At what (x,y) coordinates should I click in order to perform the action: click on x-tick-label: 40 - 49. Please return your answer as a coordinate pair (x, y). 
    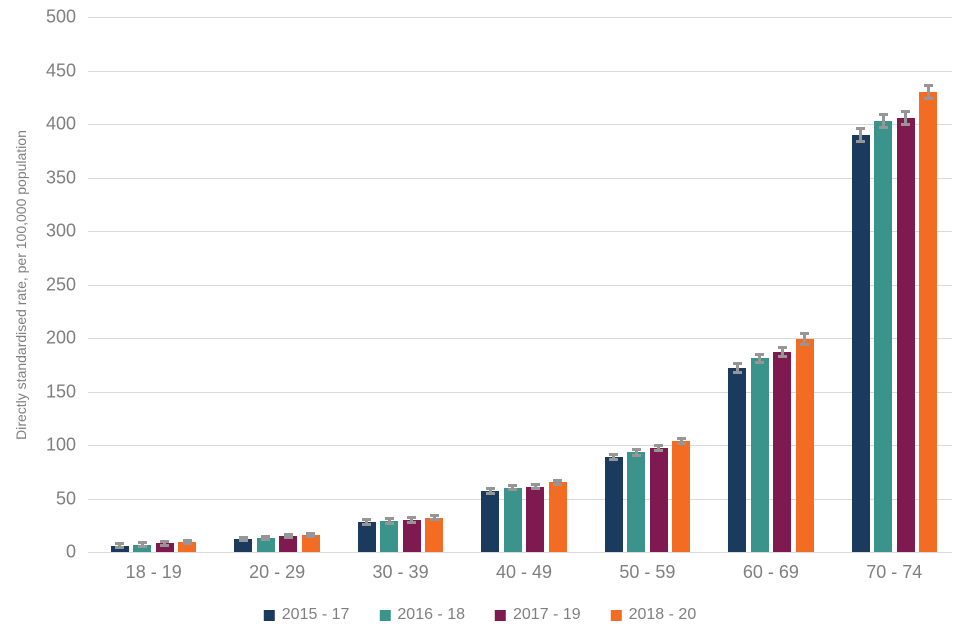
    Looking at the image, I should click on (524, 572).